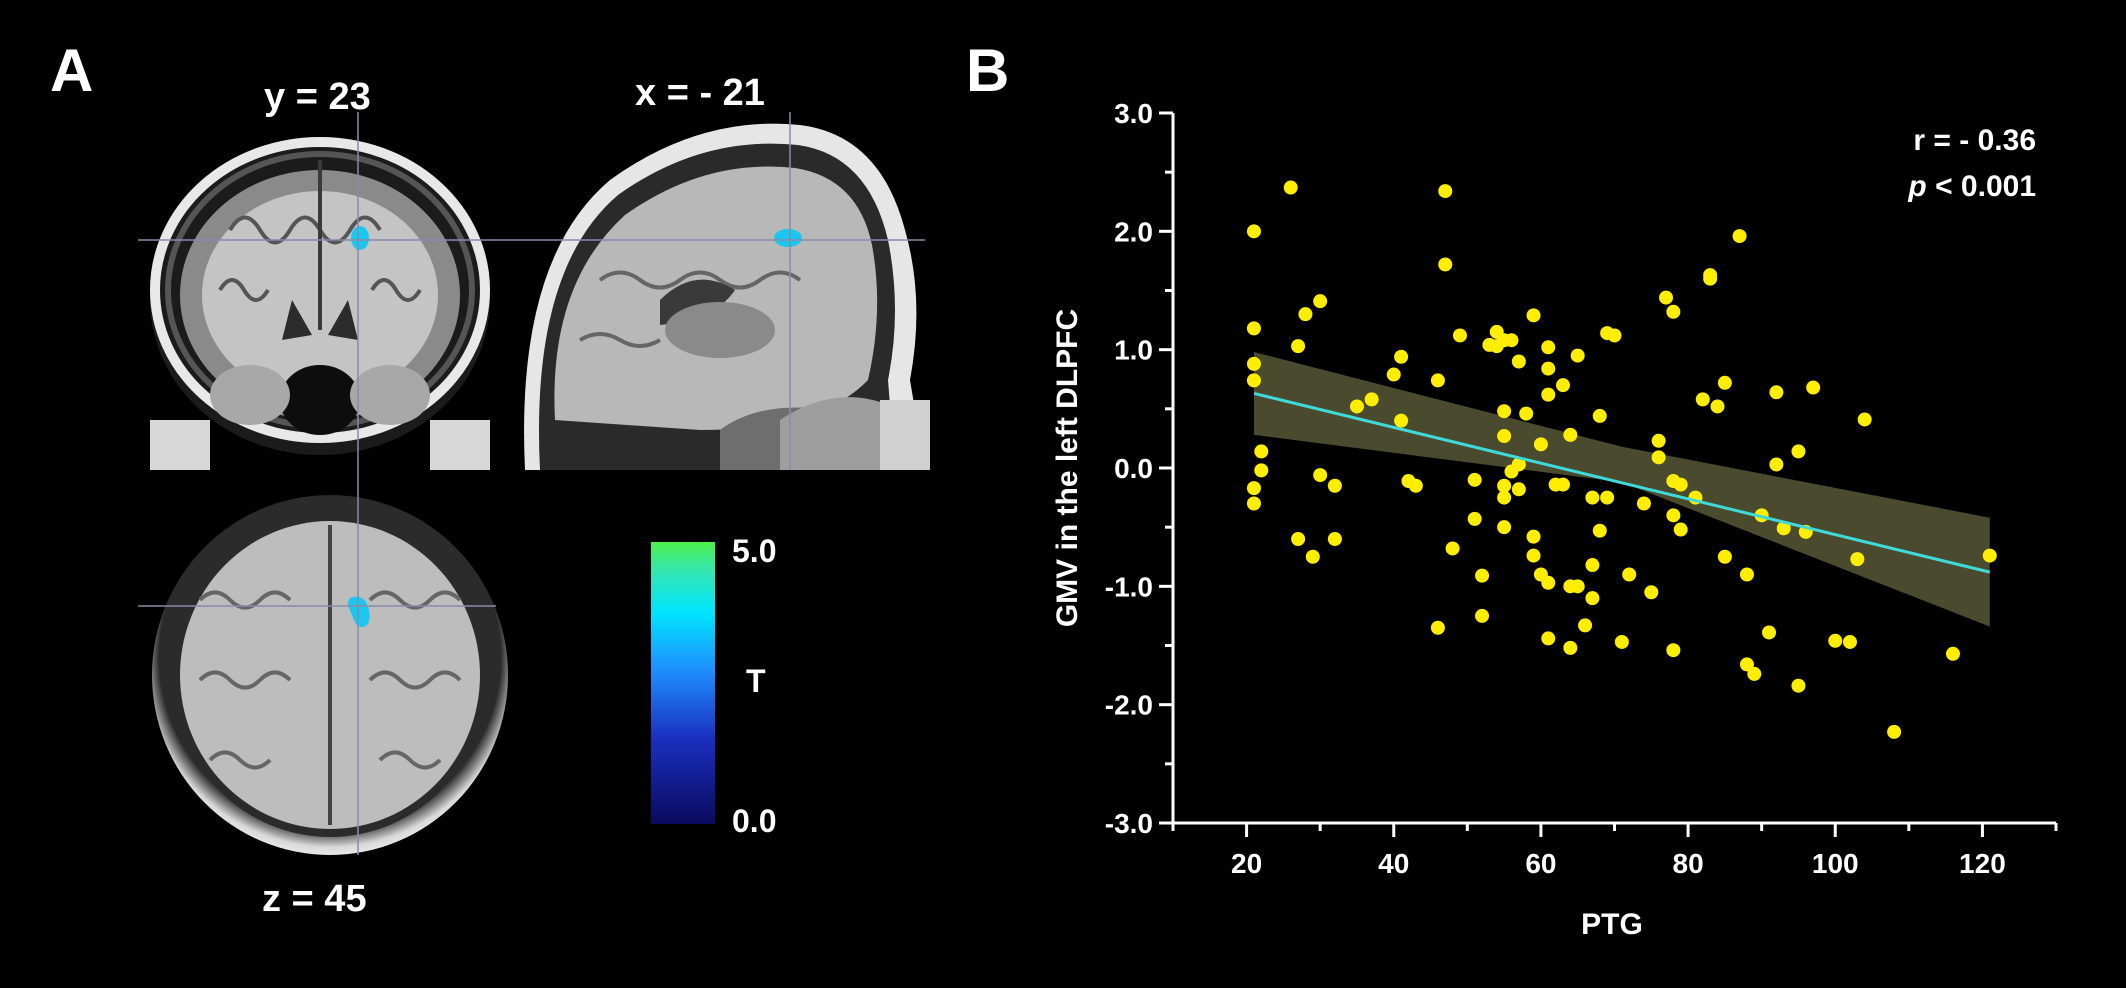 Image resolution: width=2126 pixels, height=988 pixels. Describe the element at coordinates (314, 899) in the screenshot. I see `axial-coordinate: z = 45` at that location.